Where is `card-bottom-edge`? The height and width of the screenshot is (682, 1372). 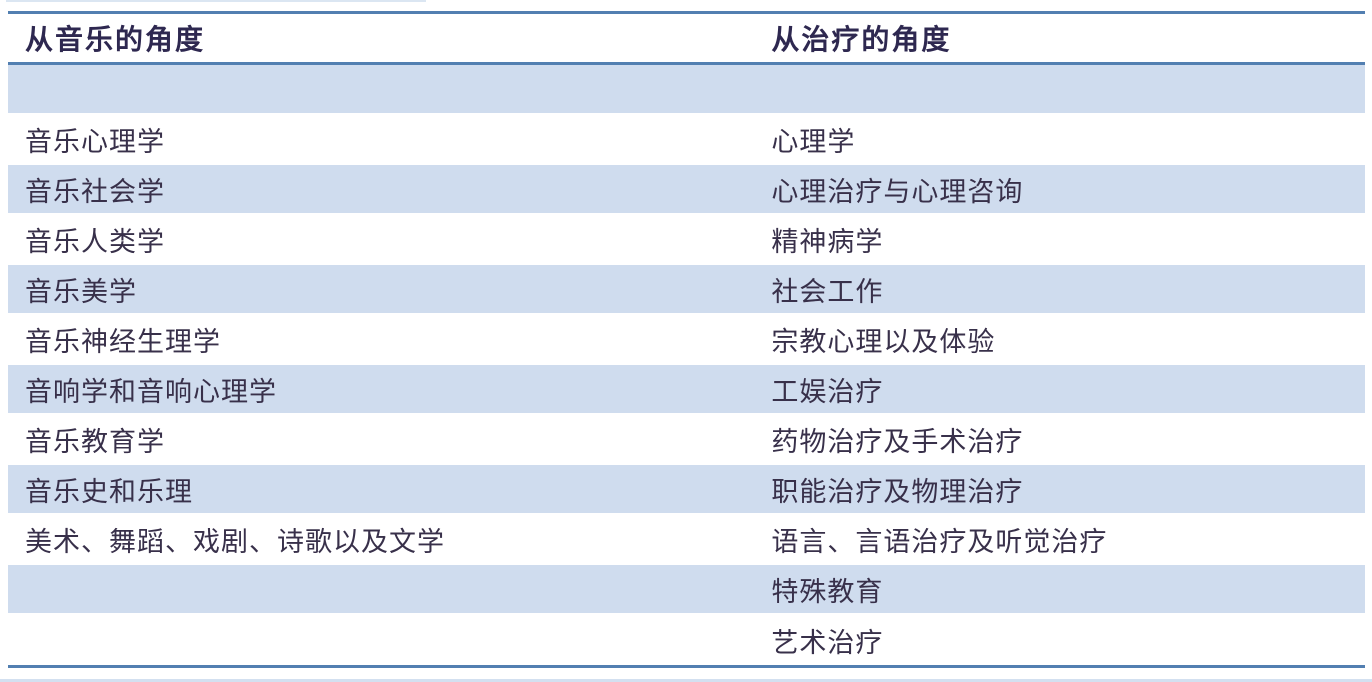 card-bottom-edge is located at coordinates (686, 680).